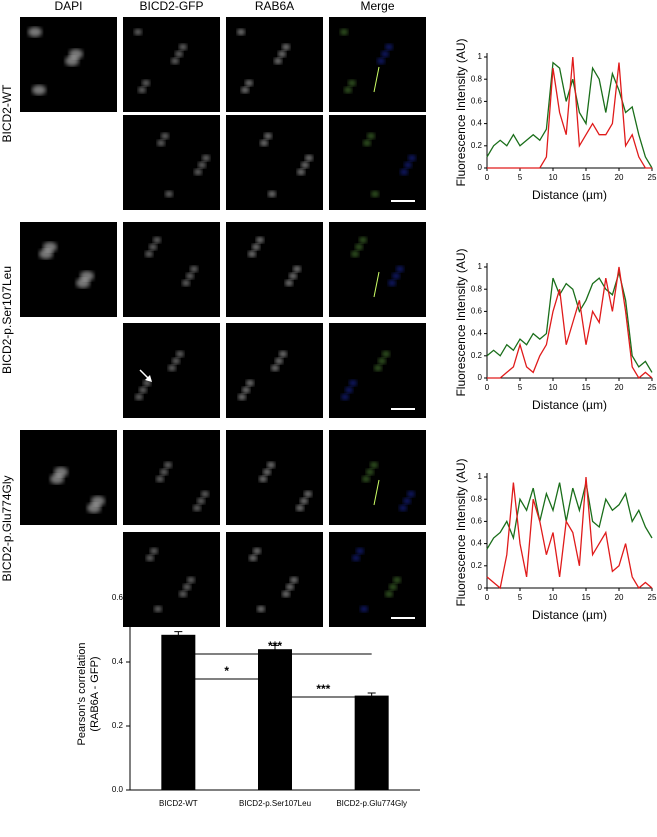 Image resolution: width=657 pixels, height=837 pixels. I want to click on bar, so click(178, 712).